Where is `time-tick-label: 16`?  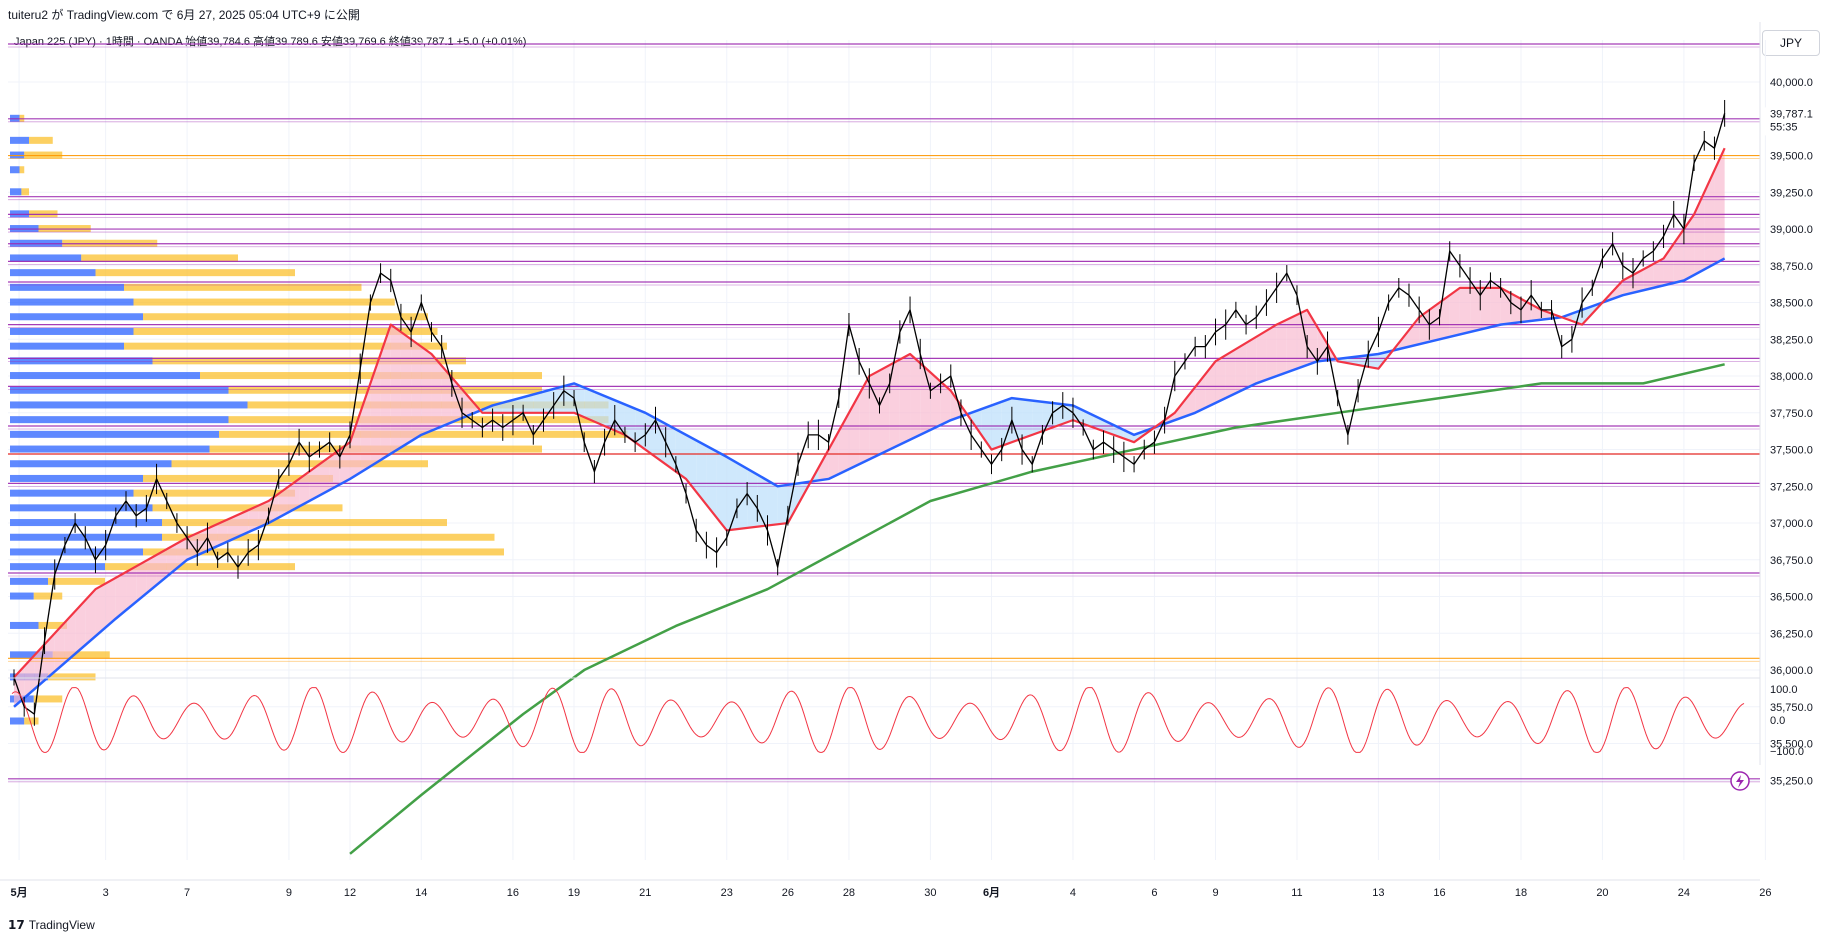 time-tick-label: 16 is located at coordinates (513, 893).